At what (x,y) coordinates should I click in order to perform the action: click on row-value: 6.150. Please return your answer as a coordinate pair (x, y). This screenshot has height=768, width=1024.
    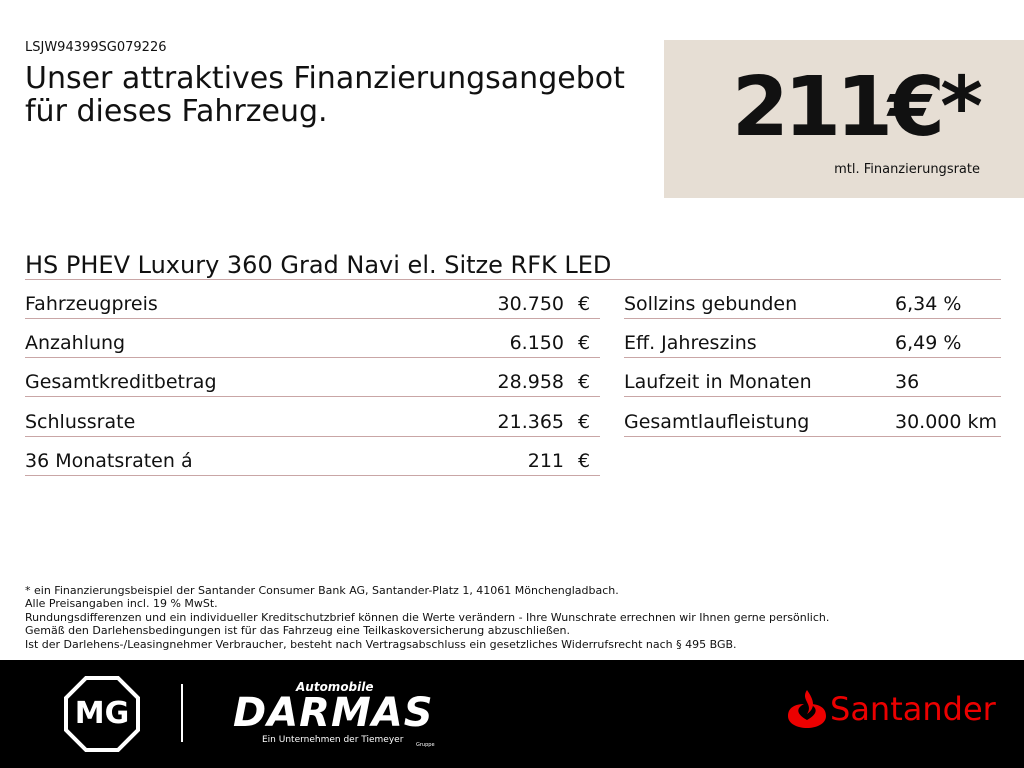
    Looking at the image, I should click on (536, 343).